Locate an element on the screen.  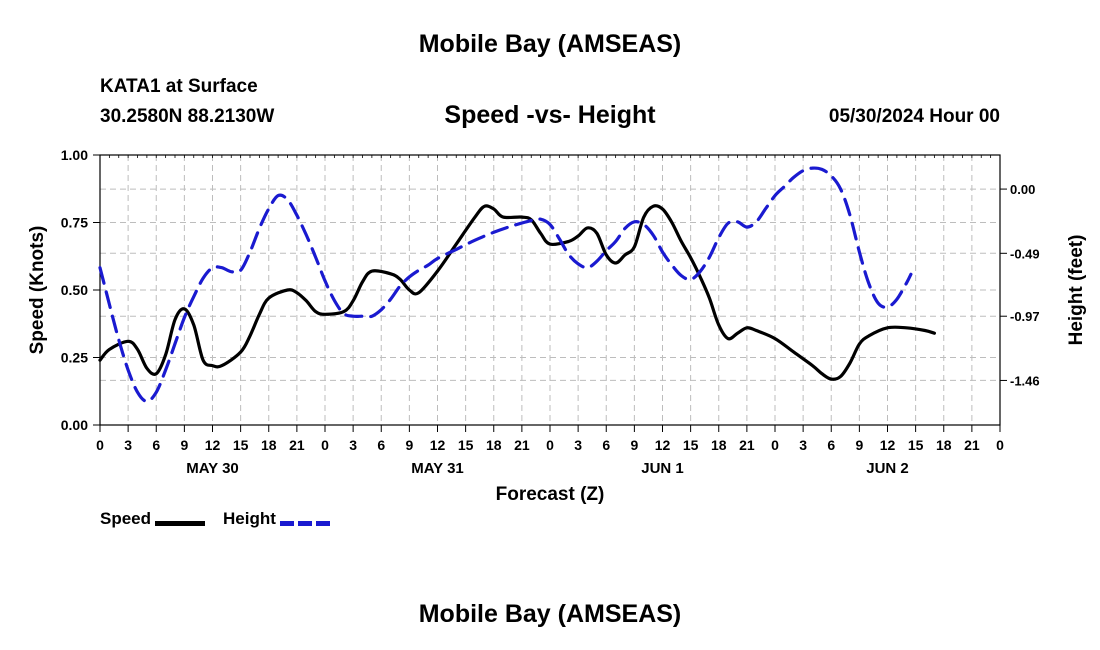
y-left-tick-label: 1.00 is located at coordinates (74, 155).